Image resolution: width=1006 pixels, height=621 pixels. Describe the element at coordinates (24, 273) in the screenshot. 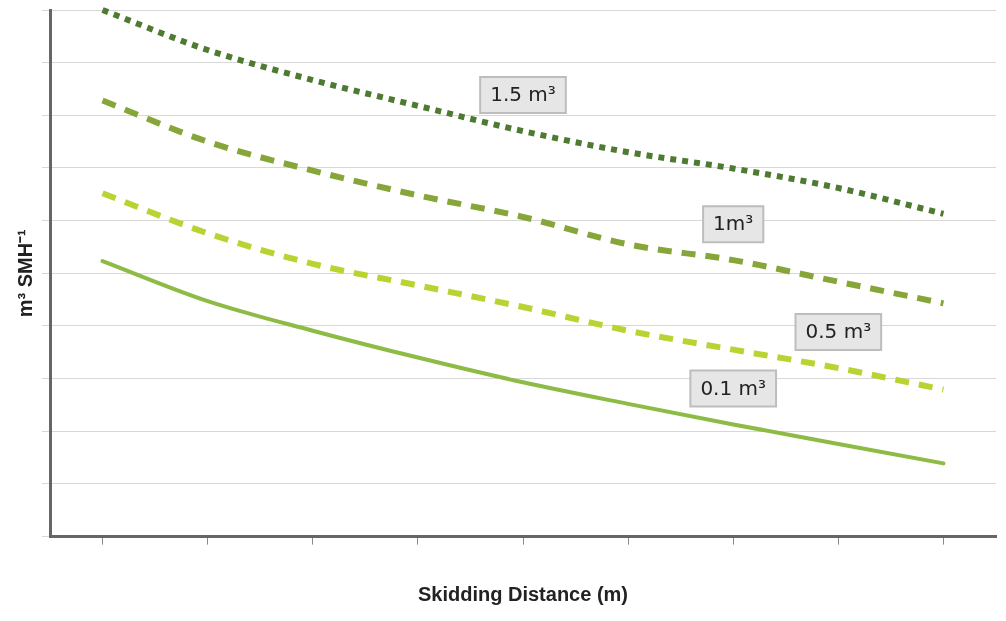

I see `y-axis-title: m³ SMH⁻¹` at that location.